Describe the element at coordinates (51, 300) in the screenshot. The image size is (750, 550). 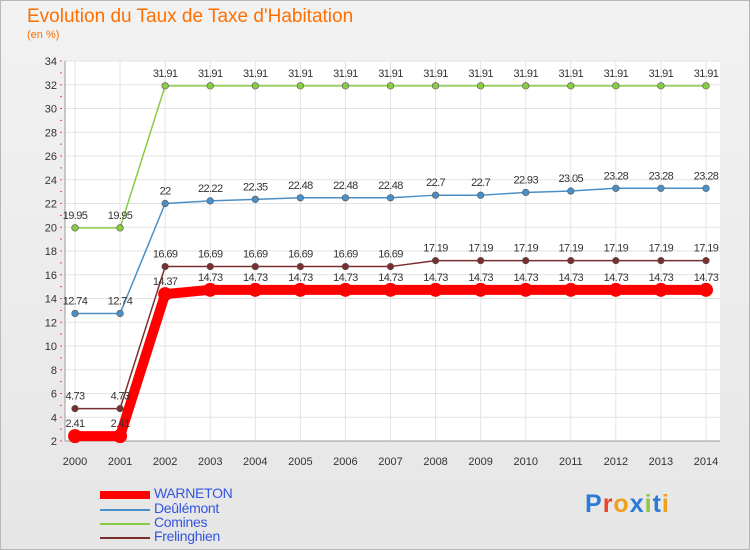
I see `y-tick-label: 14` at that location.